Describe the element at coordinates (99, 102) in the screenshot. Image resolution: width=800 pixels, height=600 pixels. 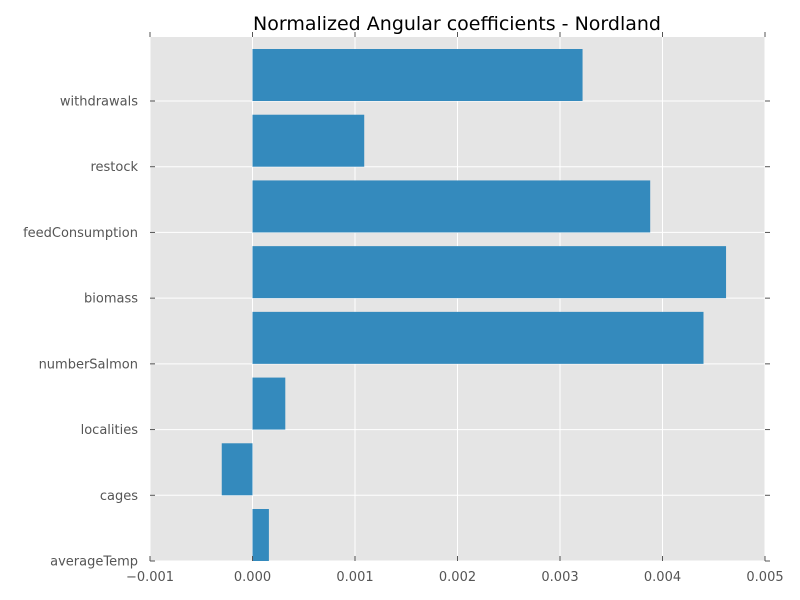
I see `y-tick-label: withdrawals` at that location.